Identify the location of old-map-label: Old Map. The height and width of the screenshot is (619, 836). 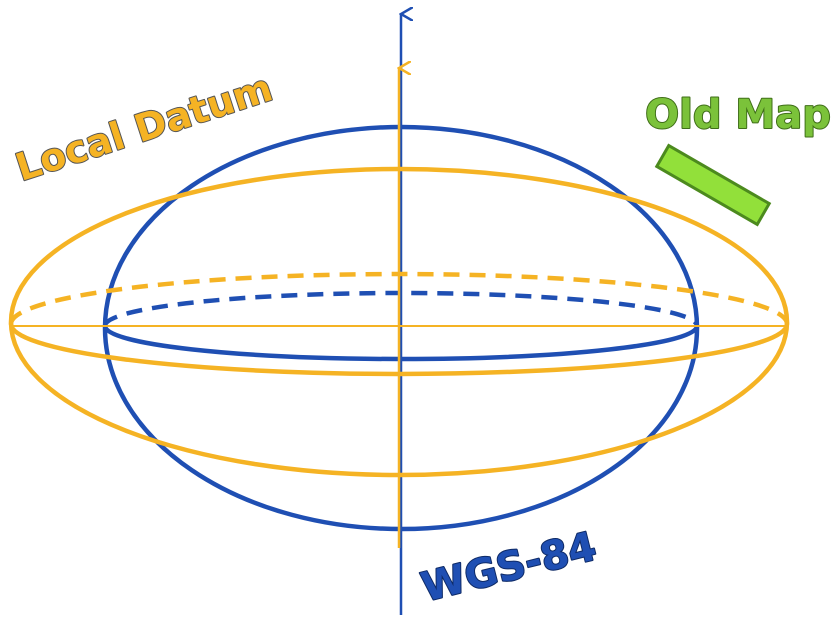
(738, 115).